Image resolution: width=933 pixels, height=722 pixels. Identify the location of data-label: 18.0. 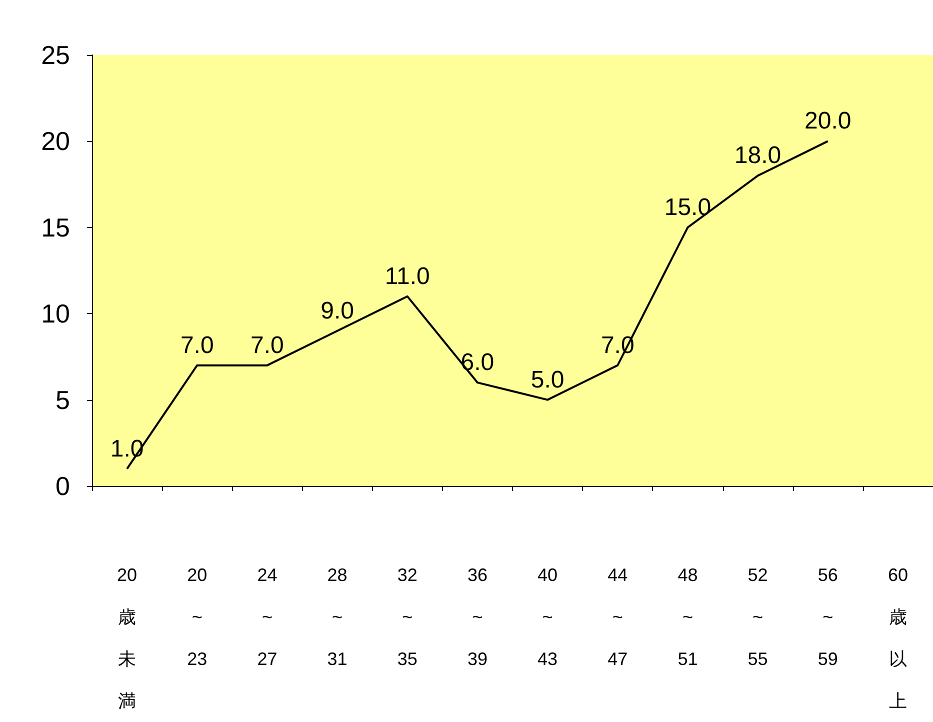
(758, 156).